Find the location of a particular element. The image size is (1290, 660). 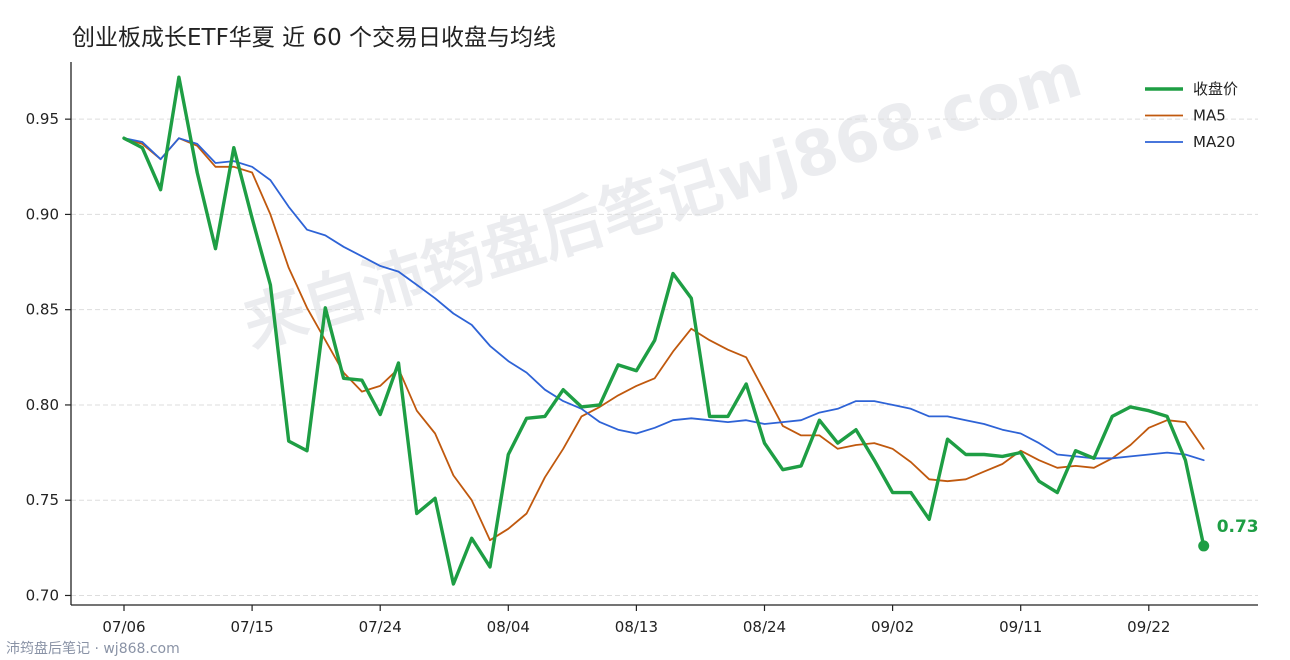

x-tick-label: 08/04 is located at coordinates (508, 627).